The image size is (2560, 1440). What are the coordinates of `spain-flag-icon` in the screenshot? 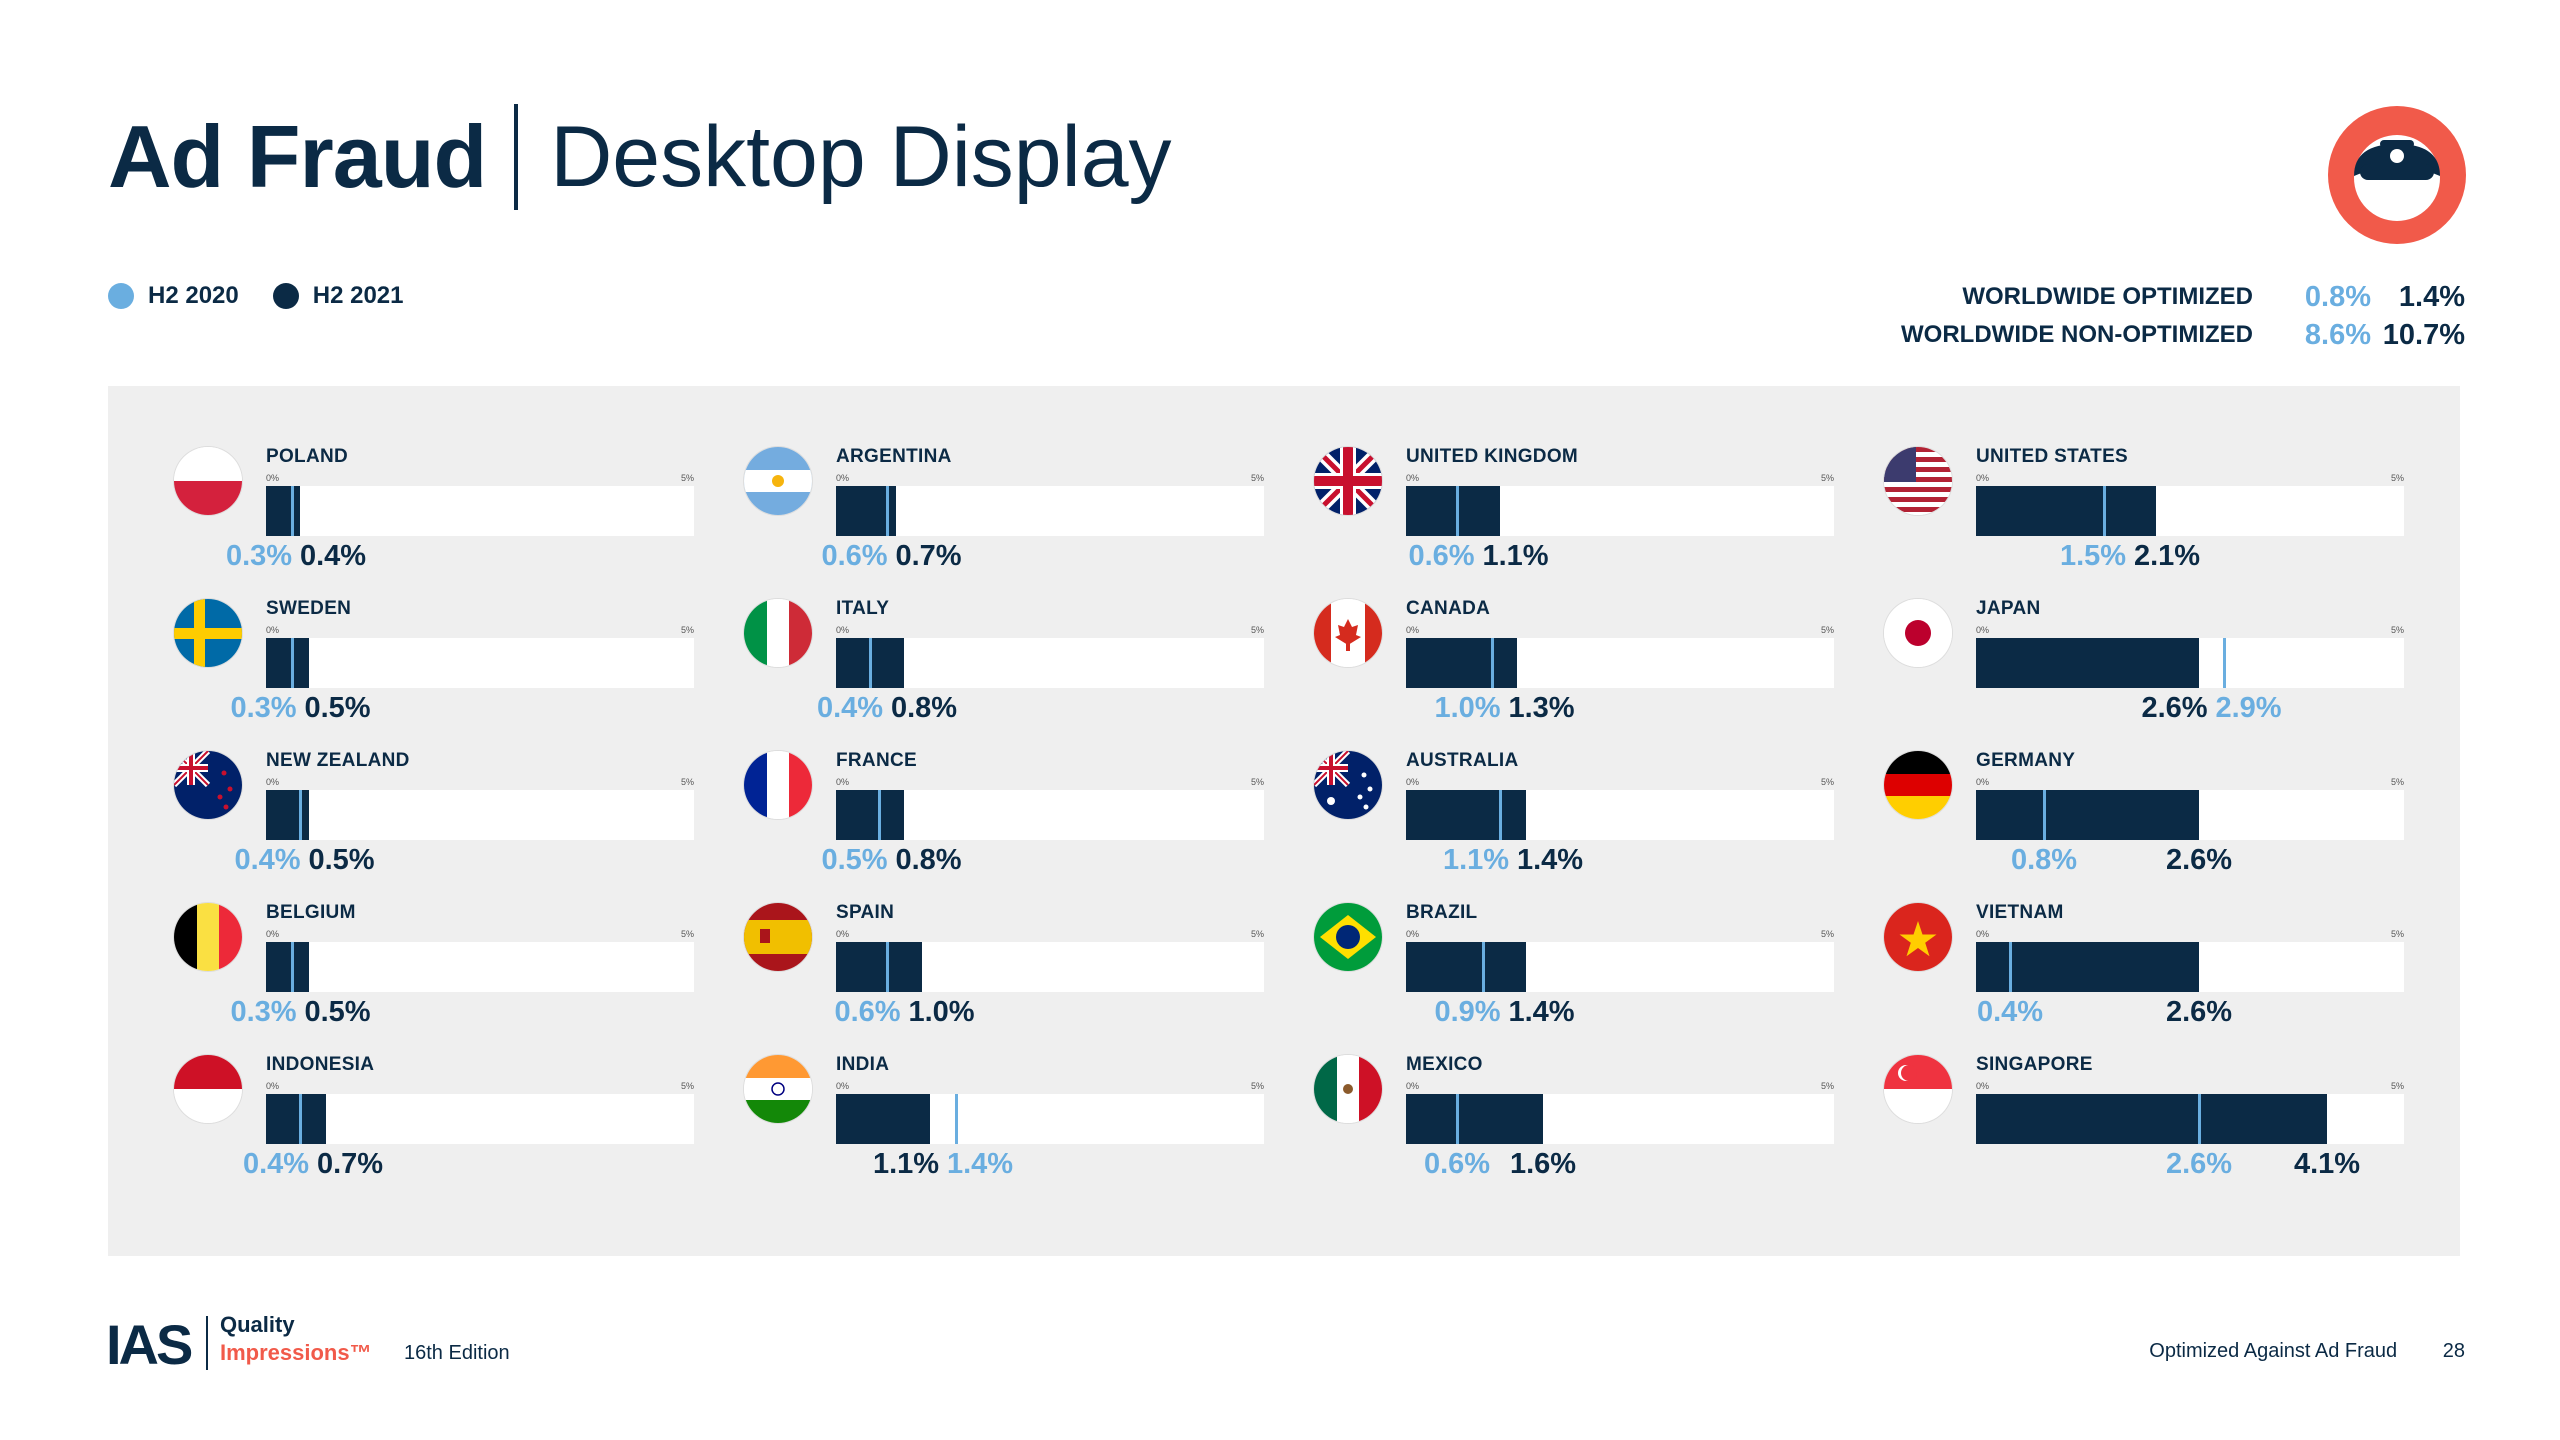 It's located at (778, 937).